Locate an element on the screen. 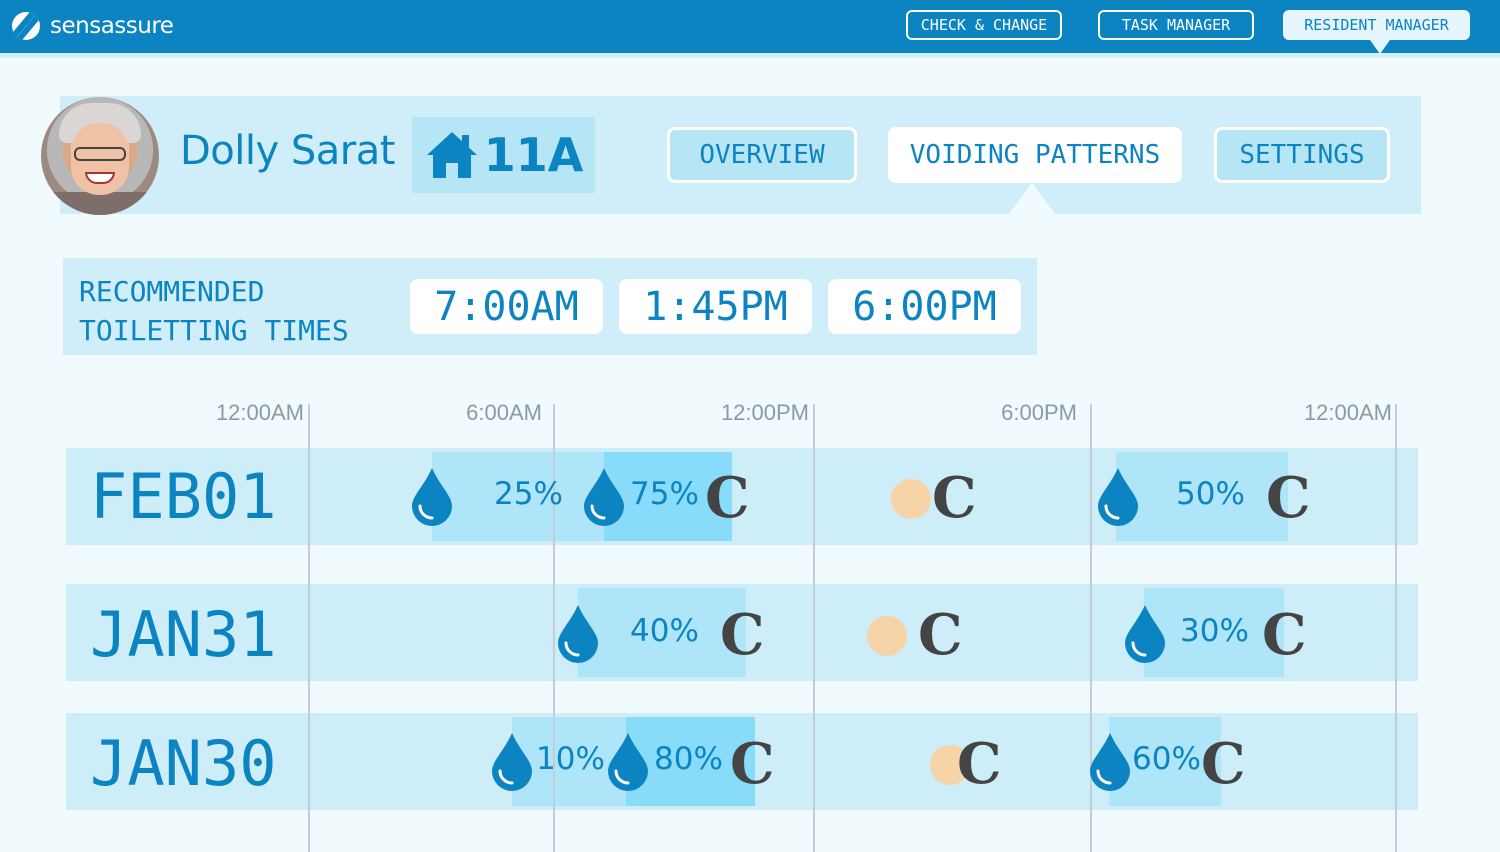 This screenshot has width=1500, height=852. room-badge: 11A is located at coordinates (503, 155).